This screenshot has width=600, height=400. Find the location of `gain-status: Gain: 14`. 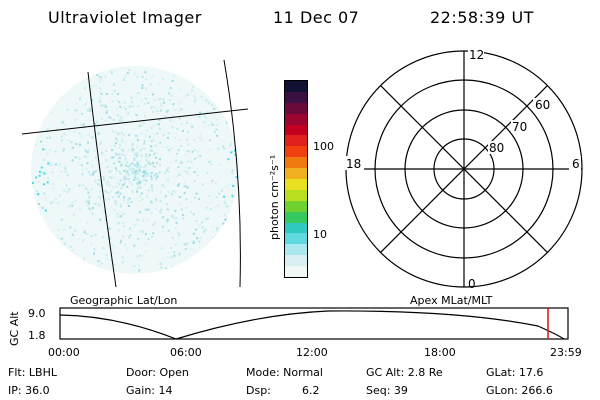

gain-status: Gain: 14 is located at coordinates (149, 390).